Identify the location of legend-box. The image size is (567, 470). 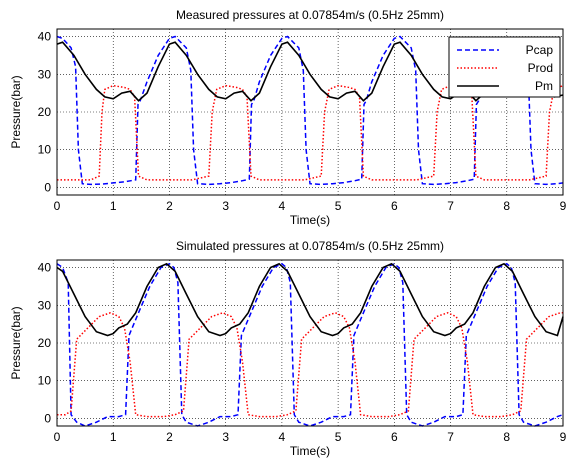
(504, 67).